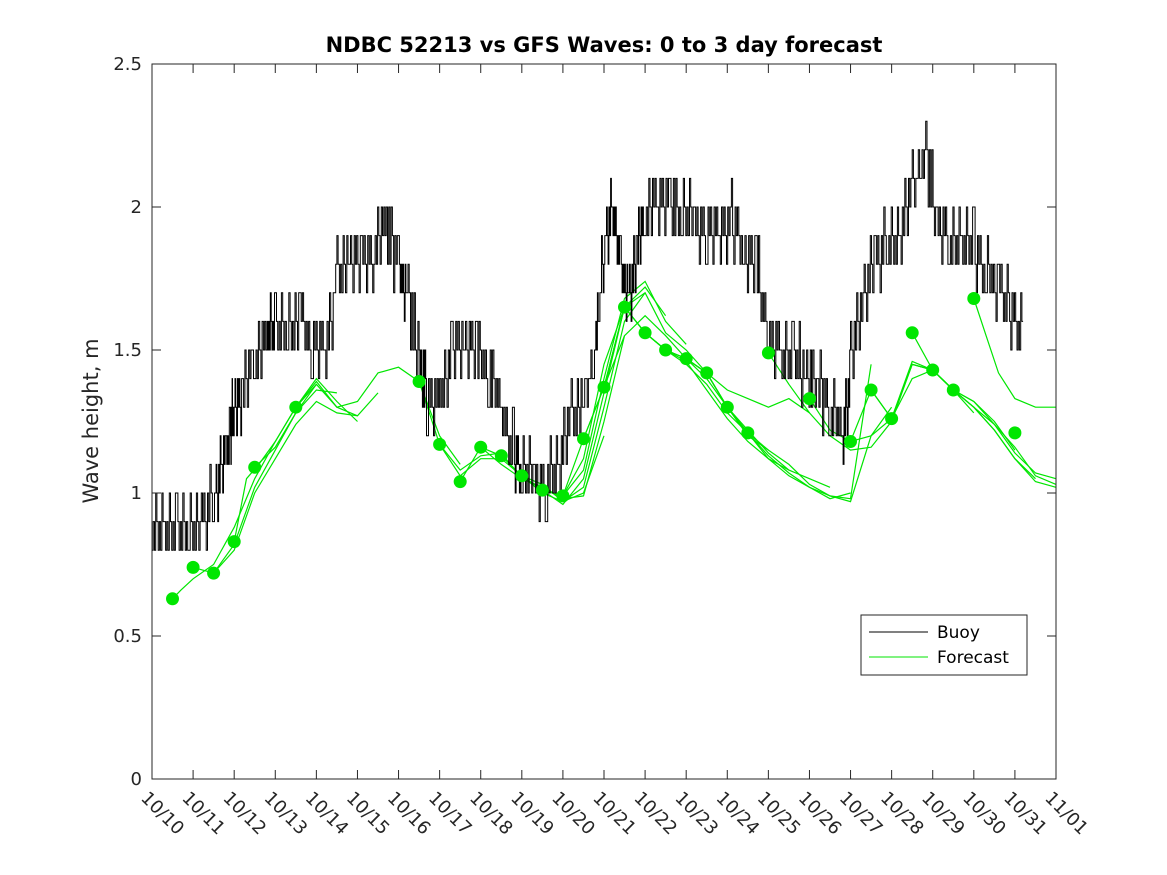  Describe the element at coordinates (327, 814) in the screenshot. I see `x-tick-label: 10/14` at that location.